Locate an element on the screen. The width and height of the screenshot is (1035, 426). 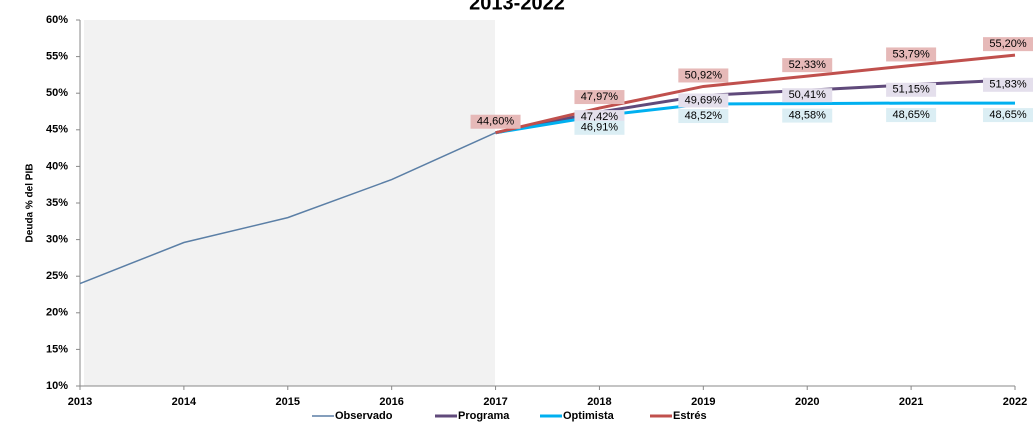
data-label: 47,97% is located at coordinates (600, 97).